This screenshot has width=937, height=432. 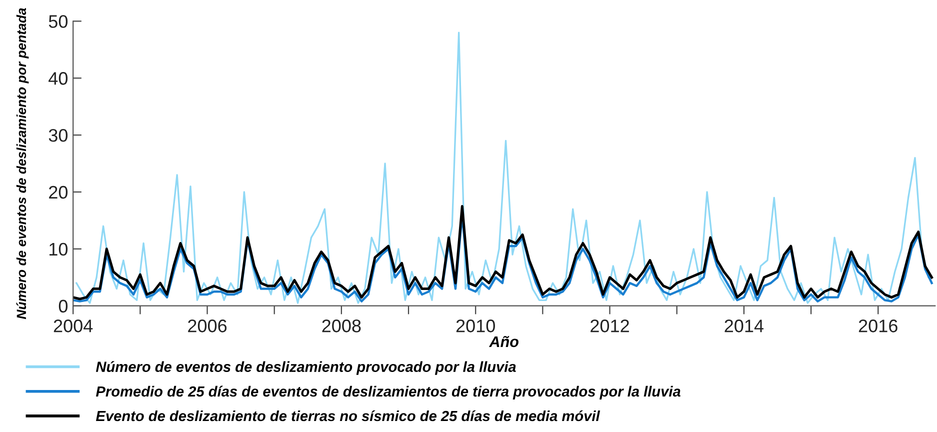 I want to click on x-tick-label: 2012, so click(x=609, y=326).